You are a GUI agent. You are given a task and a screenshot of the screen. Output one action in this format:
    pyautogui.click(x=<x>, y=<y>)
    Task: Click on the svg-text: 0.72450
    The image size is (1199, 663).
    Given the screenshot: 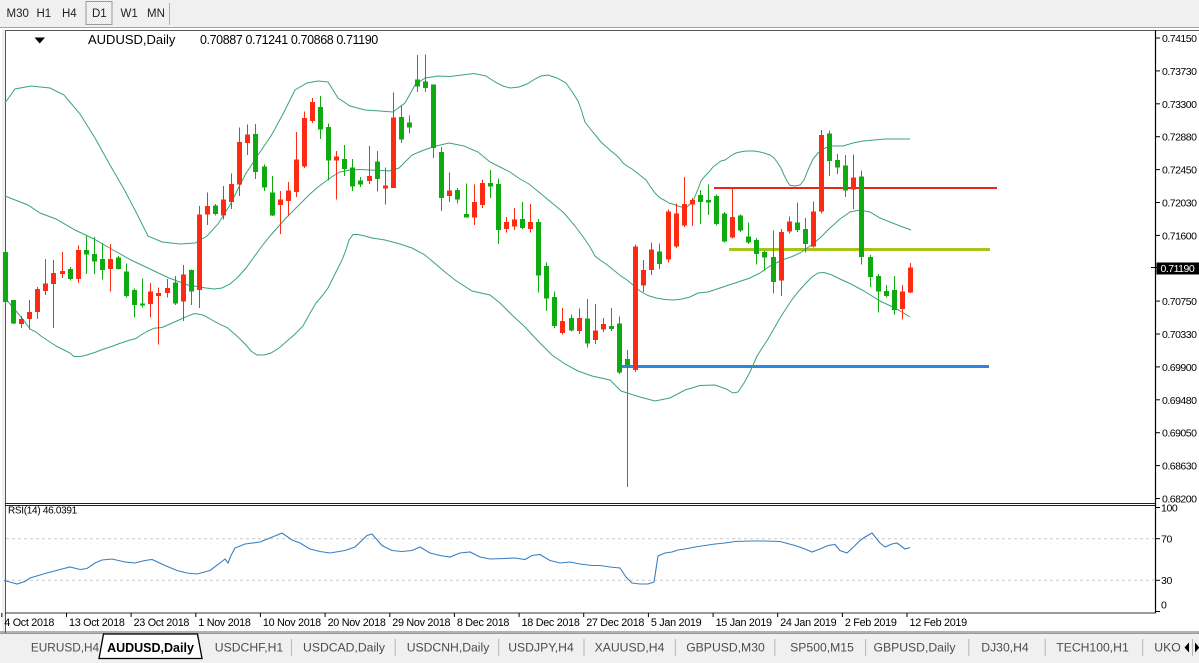 What is the action you would take?
    pyautogui.click(x=1179, y=171)
    